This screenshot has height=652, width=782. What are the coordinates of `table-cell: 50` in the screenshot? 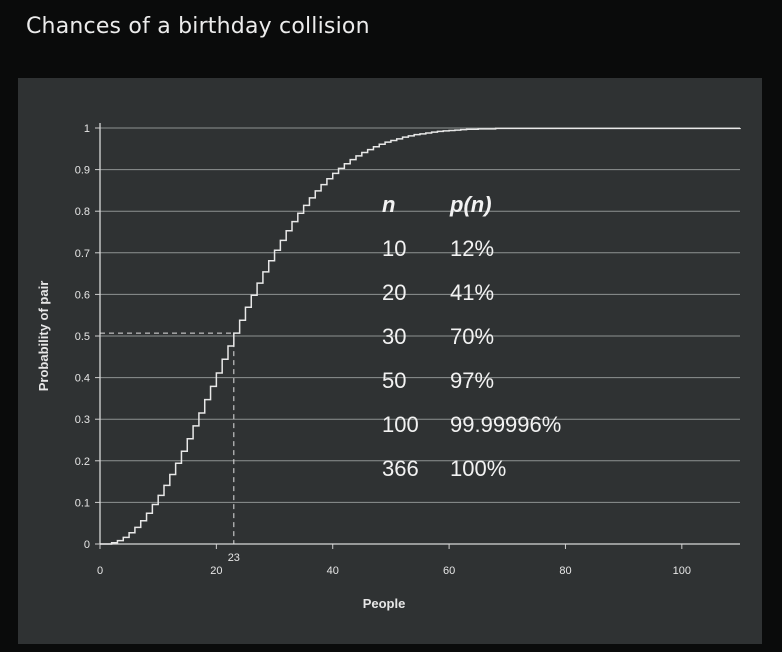 It's located at (394, 380).